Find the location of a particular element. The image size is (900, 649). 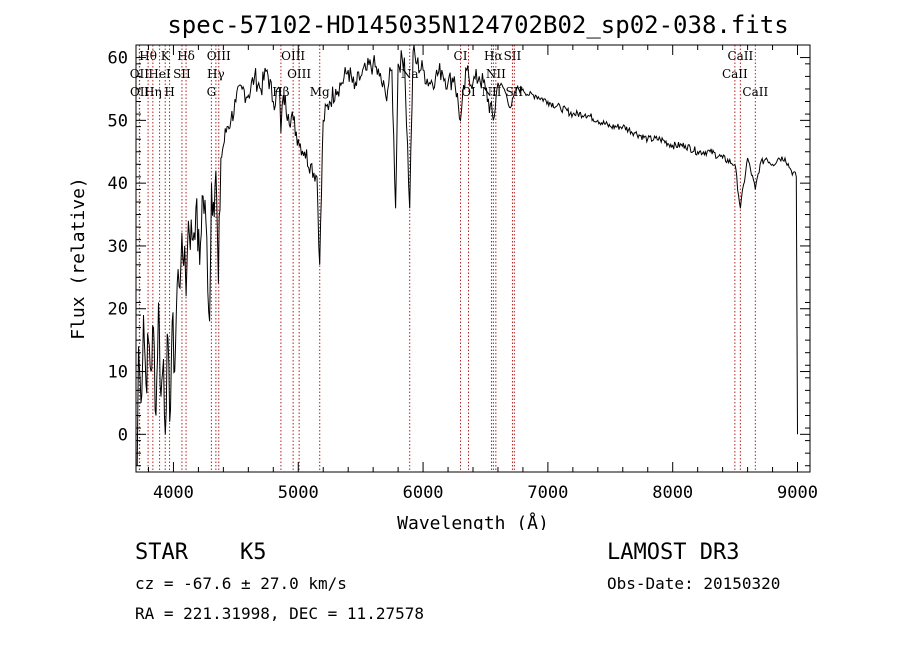

spectral-line-label: G is located at coordinates (212, 92).